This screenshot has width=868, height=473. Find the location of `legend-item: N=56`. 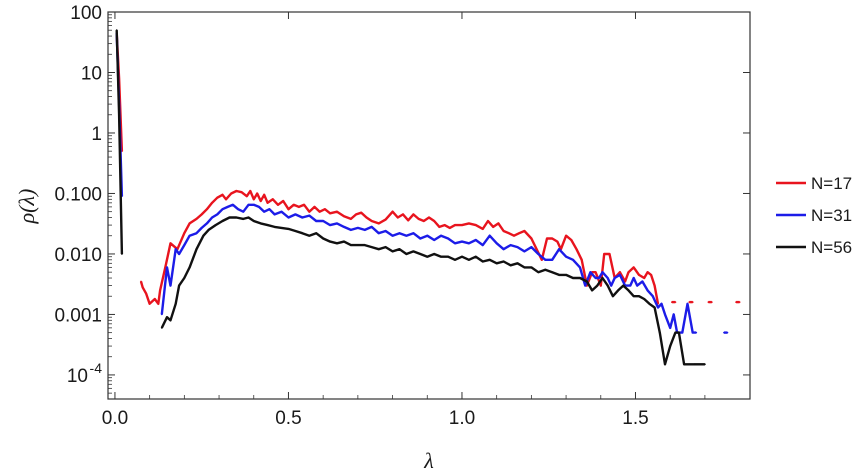

legend-item: N=56 is located at coordinates (814, 247).